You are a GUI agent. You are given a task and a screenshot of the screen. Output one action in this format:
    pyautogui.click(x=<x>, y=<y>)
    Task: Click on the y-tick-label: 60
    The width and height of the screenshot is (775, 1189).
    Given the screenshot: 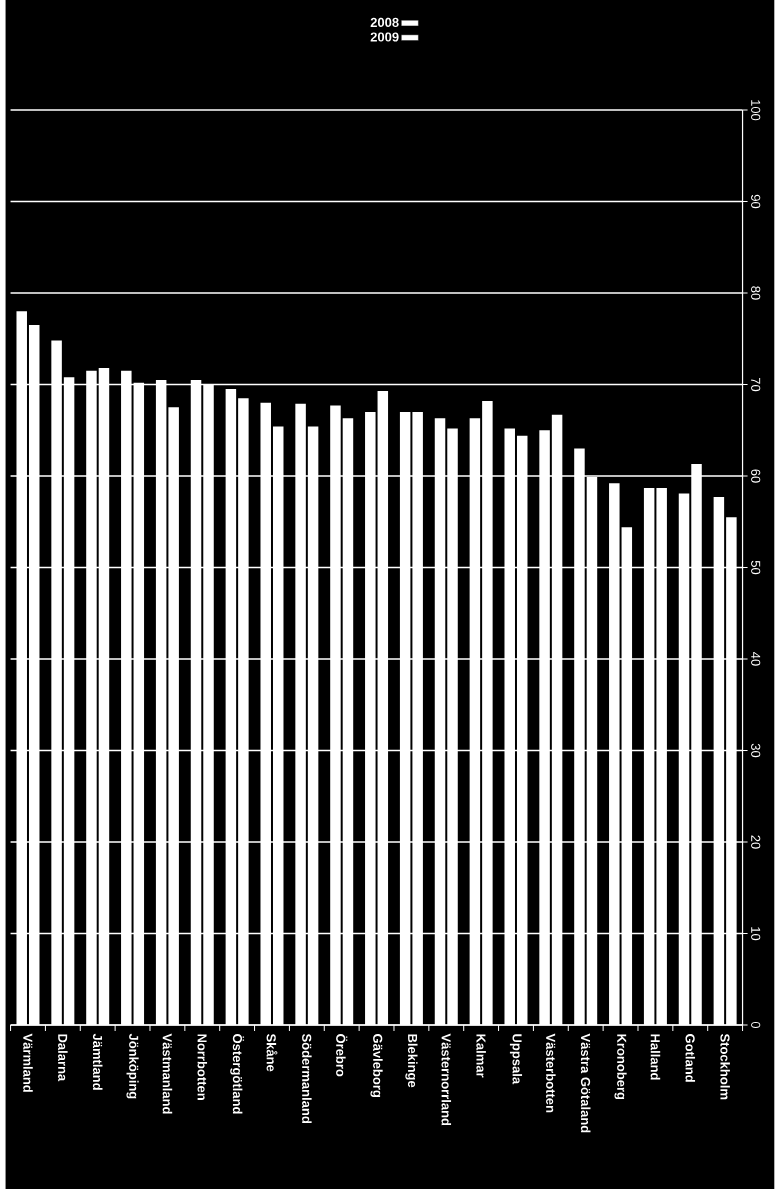 What is the action you would take?
    pyautogui.click(x=756, y=476)
    